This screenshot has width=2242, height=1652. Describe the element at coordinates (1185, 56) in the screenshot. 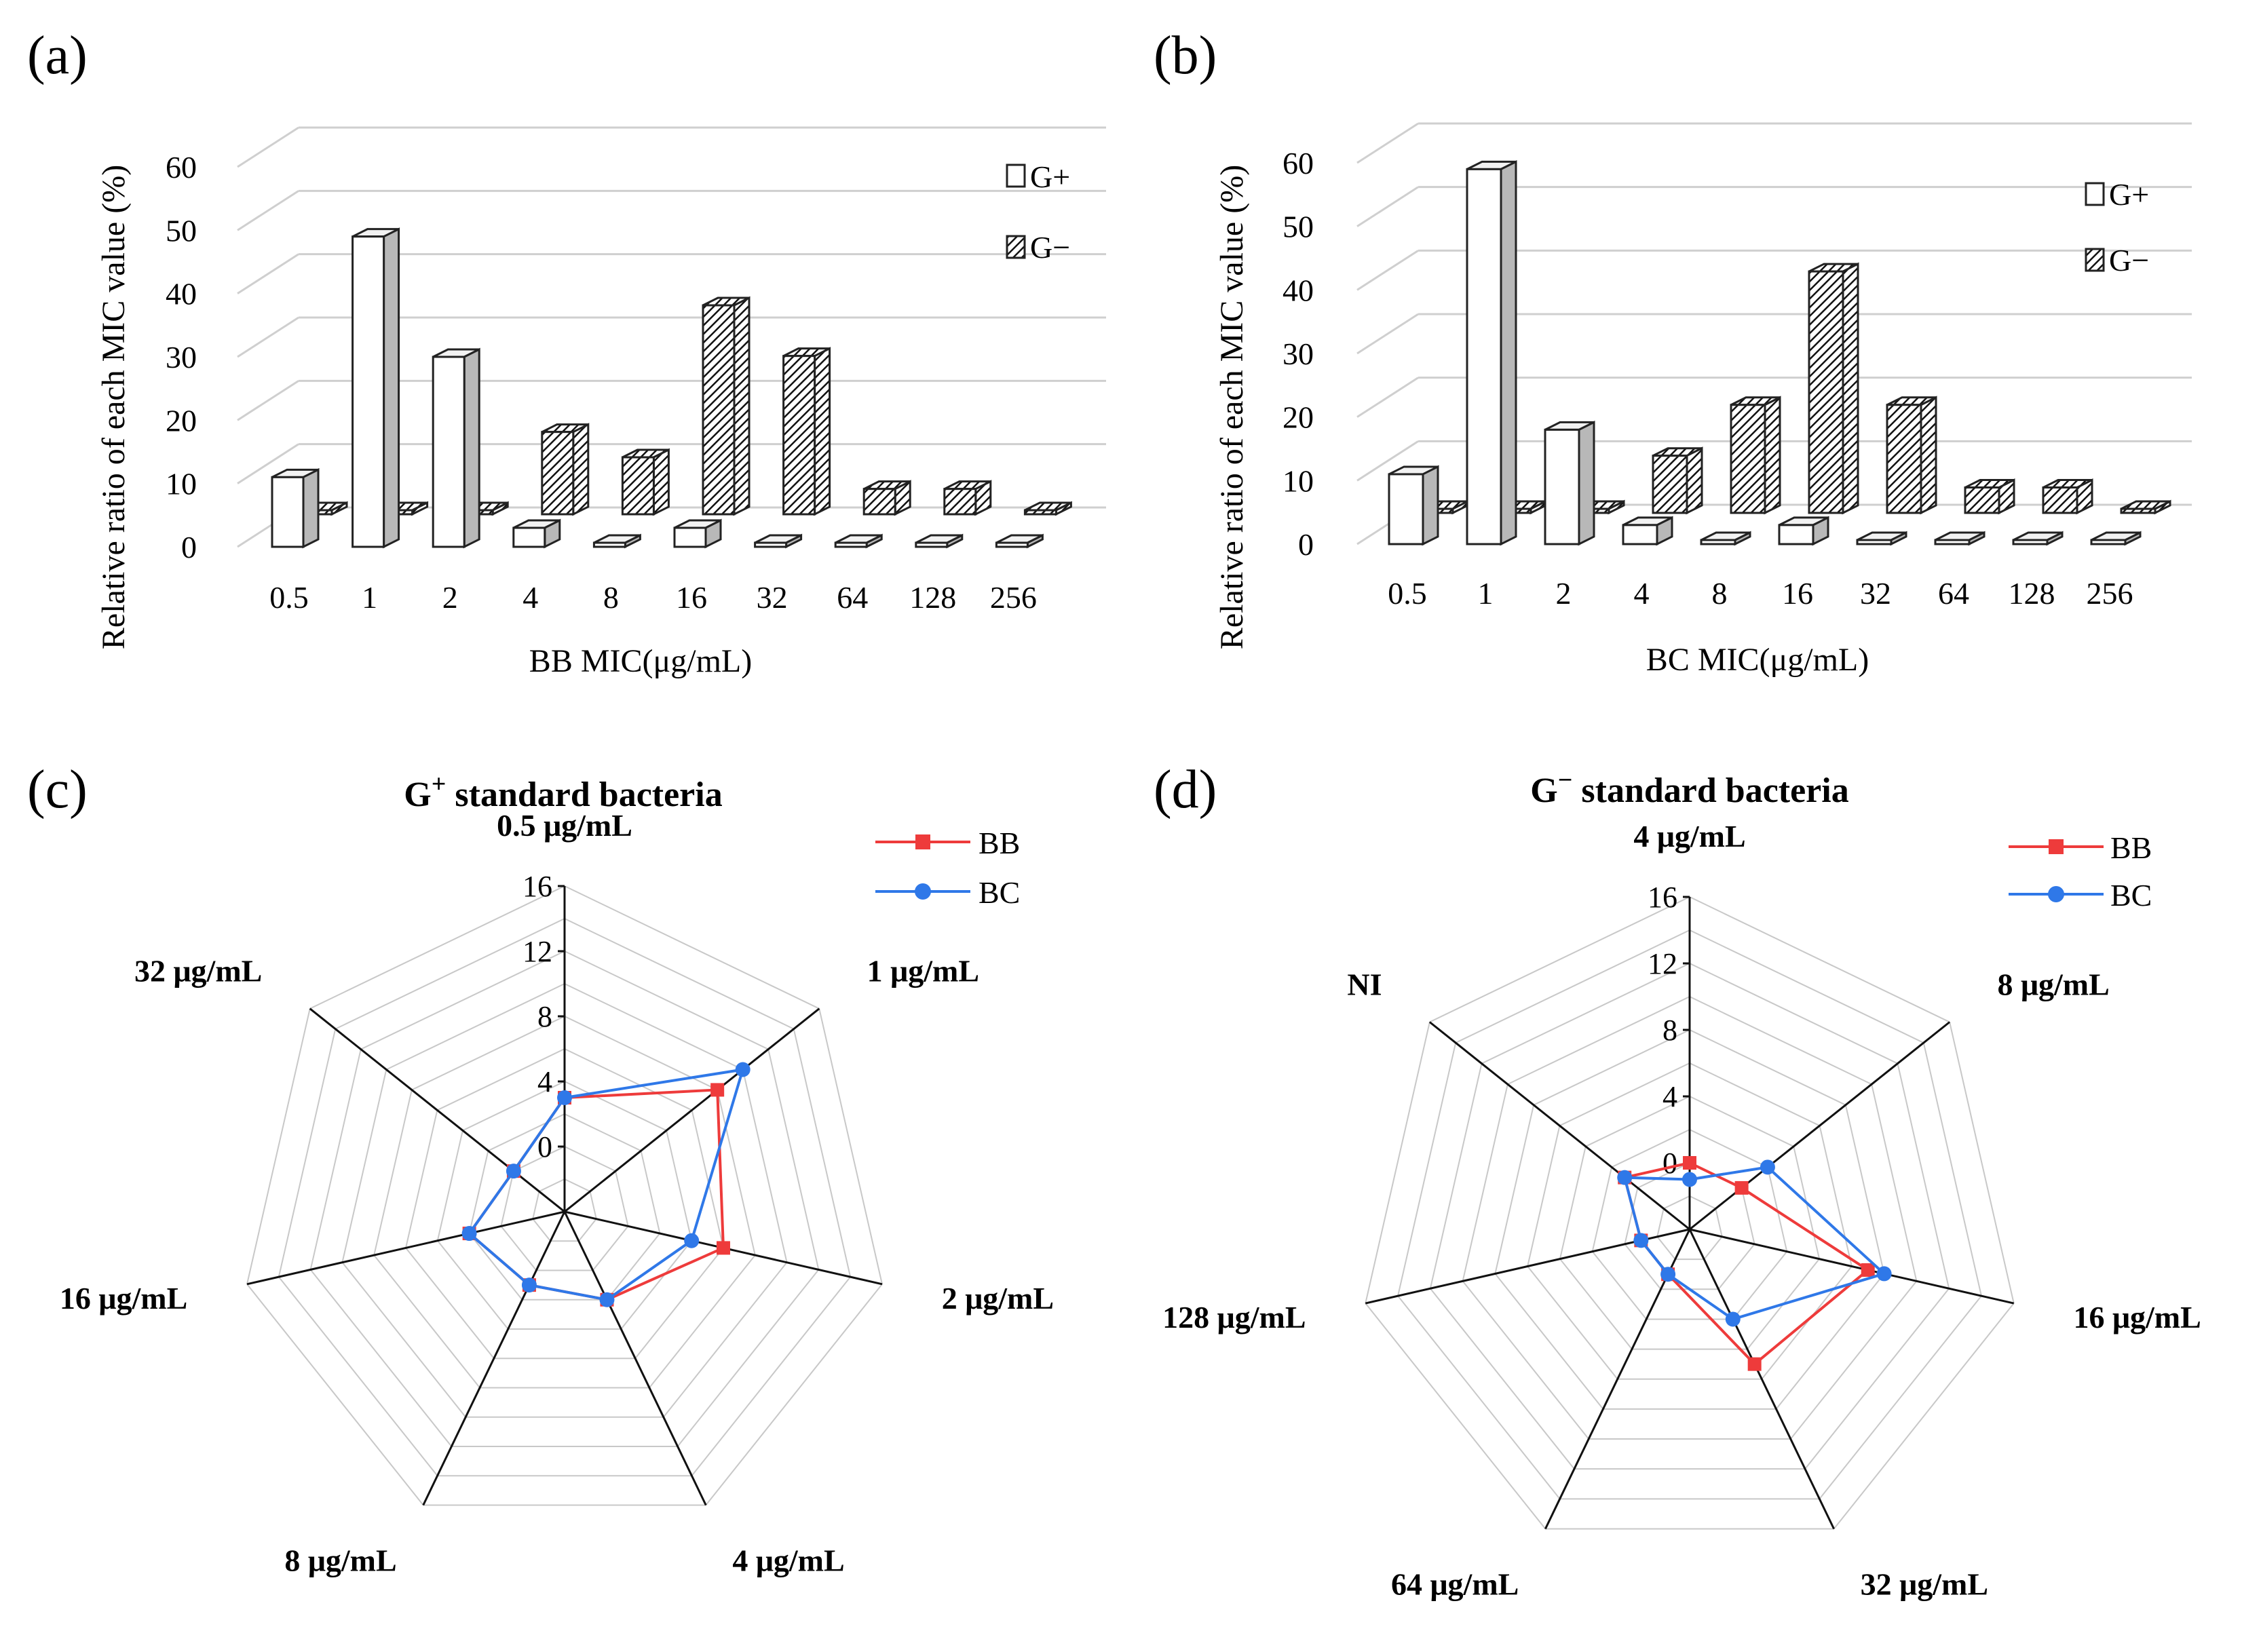

I see `panel-label-b: (b)` at that location.